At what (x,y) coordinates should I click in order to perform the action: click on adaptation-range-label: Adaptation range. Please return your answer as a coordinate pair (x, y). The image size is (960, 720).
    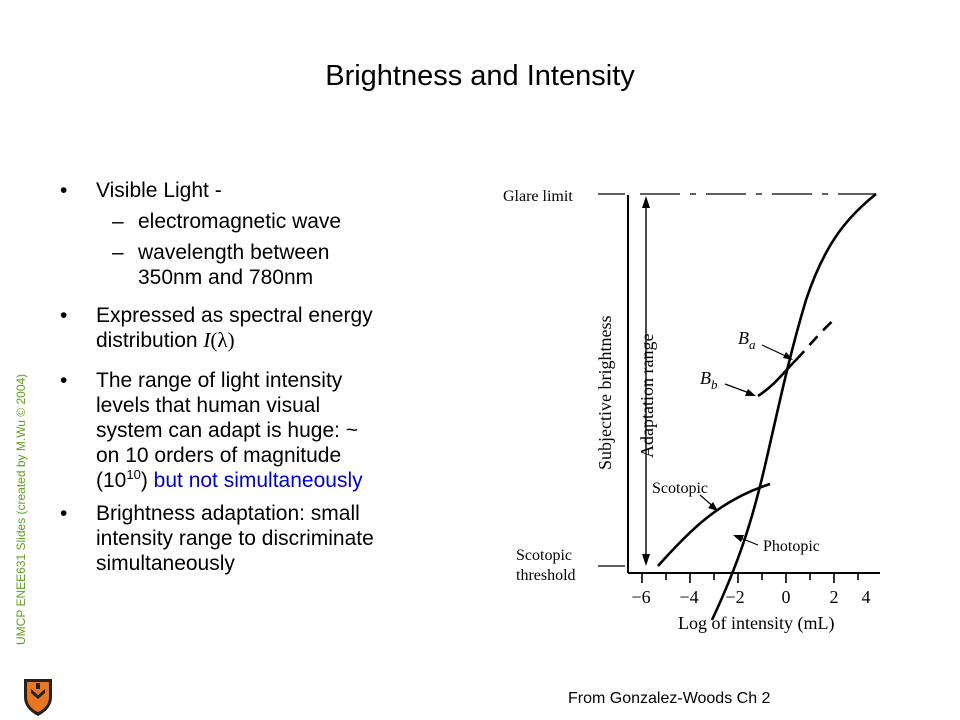
    Looking at the image, I should click on (647, 396).